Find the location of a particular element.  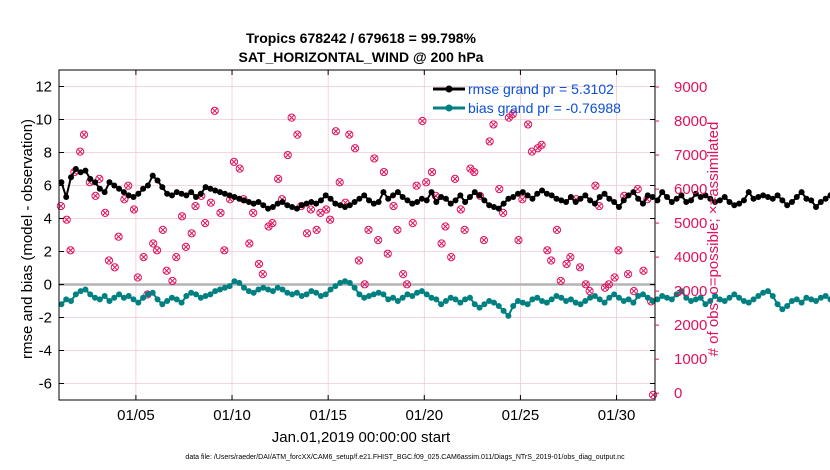

y-tick-label: 10 is located at coordinates (43, 120).